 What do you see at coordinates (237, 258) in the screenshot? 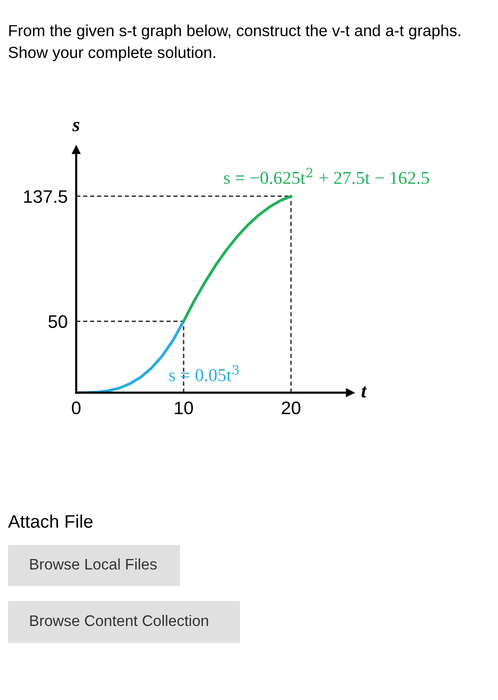
I see `line-series` at bounding box center [237, 258].